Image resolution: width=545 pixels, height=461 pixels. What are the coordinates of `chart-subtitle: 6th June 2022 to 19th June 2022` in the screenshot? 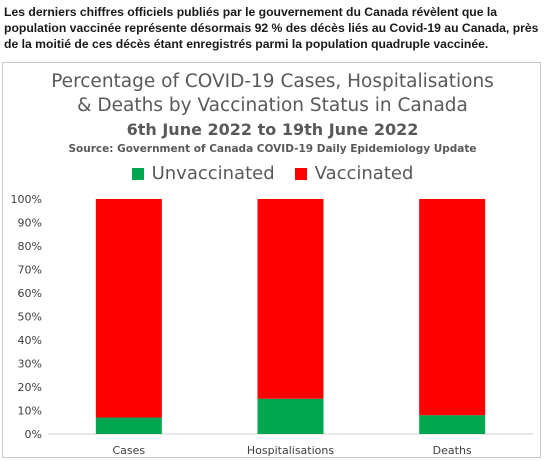 It's located at (272, 129).